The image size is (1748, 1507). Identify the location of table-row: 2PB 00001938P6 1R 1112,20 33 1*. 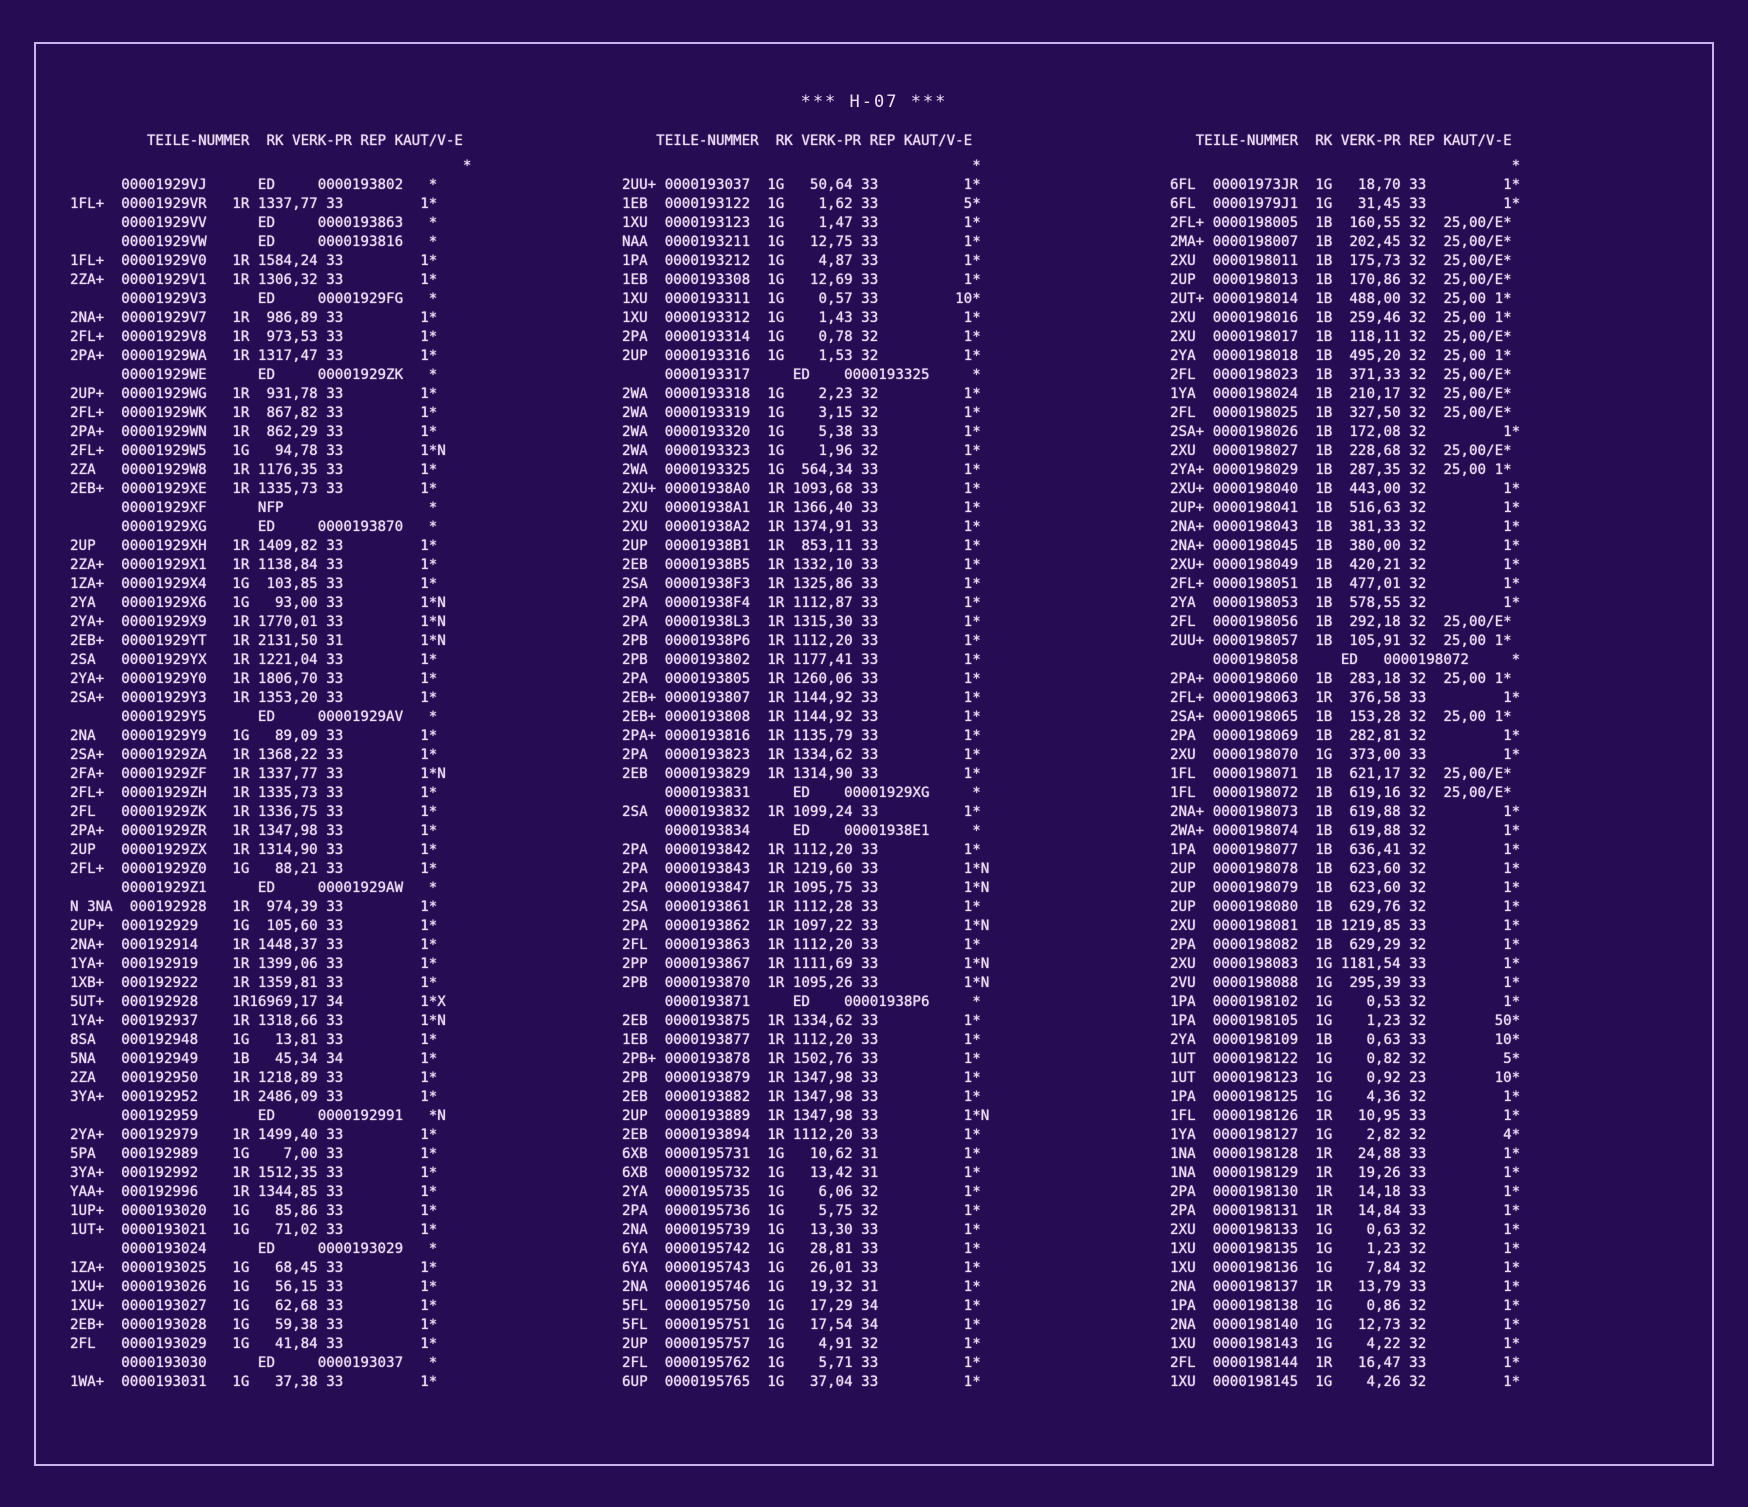
(801, 641).